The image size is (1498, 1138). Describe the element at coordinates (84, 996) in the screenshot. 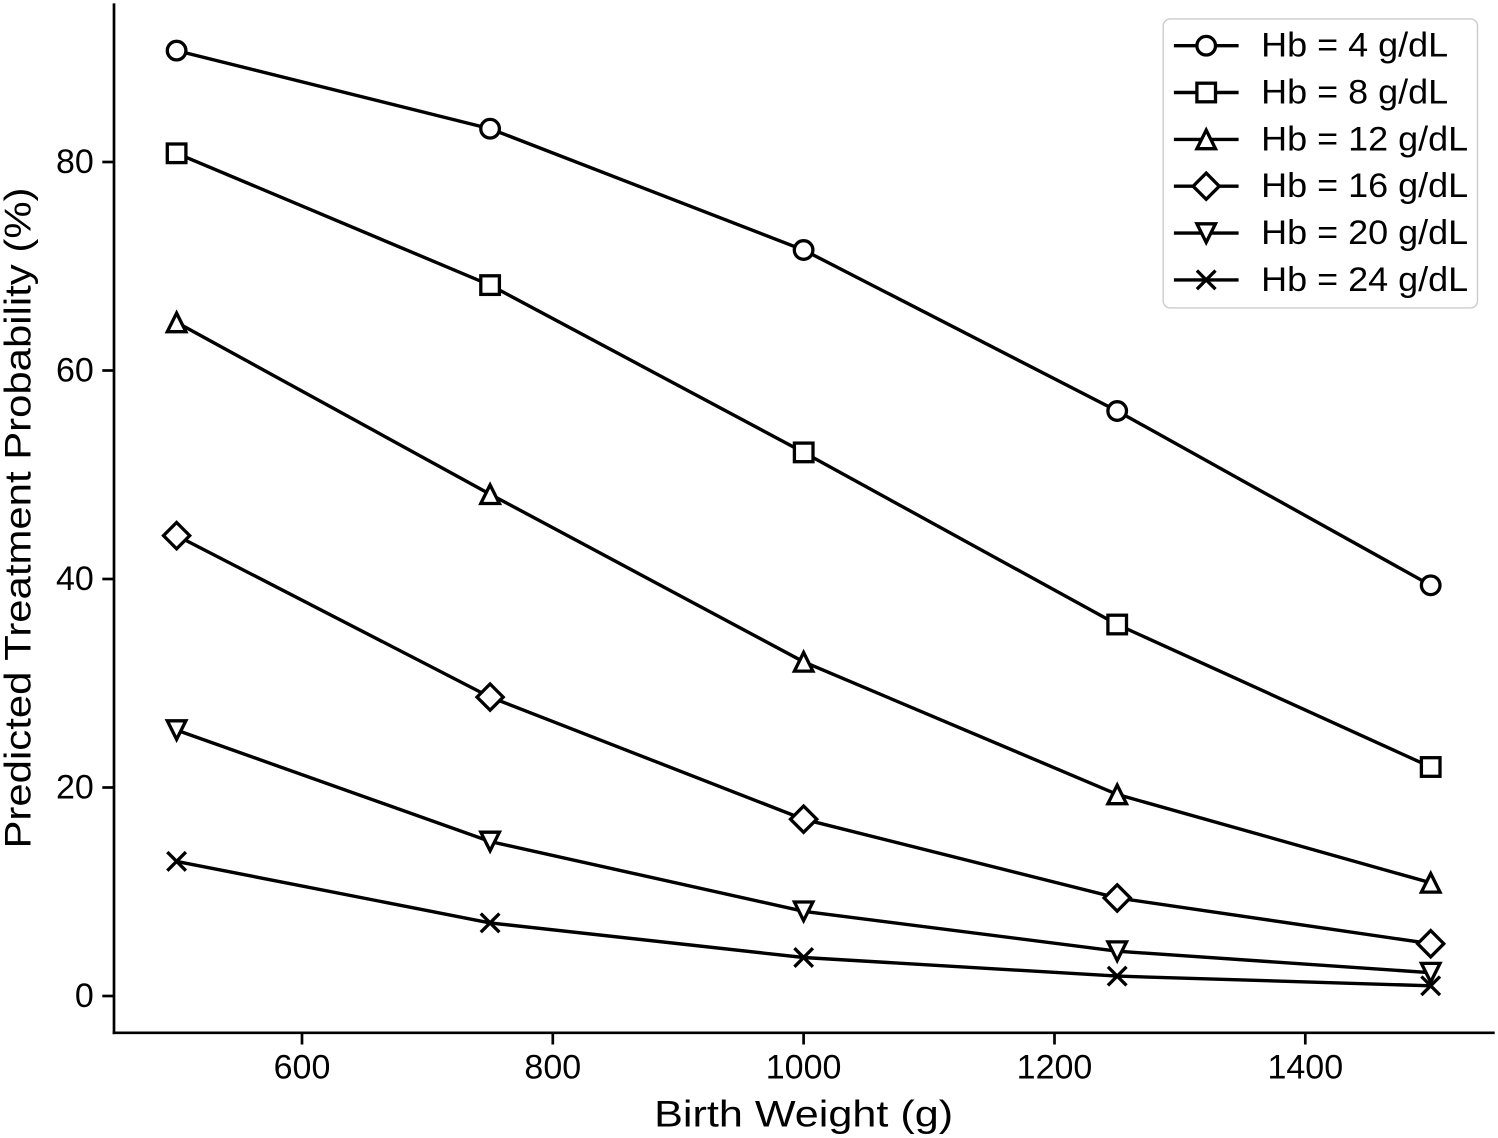

I see `svg-text: 0` at that location.